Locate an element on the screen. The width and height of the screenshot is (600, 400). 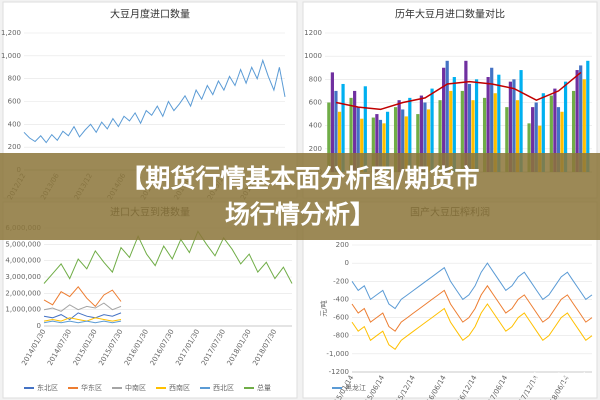
y-tick-label: 3,000,000 is located at coordinates (23, 277).